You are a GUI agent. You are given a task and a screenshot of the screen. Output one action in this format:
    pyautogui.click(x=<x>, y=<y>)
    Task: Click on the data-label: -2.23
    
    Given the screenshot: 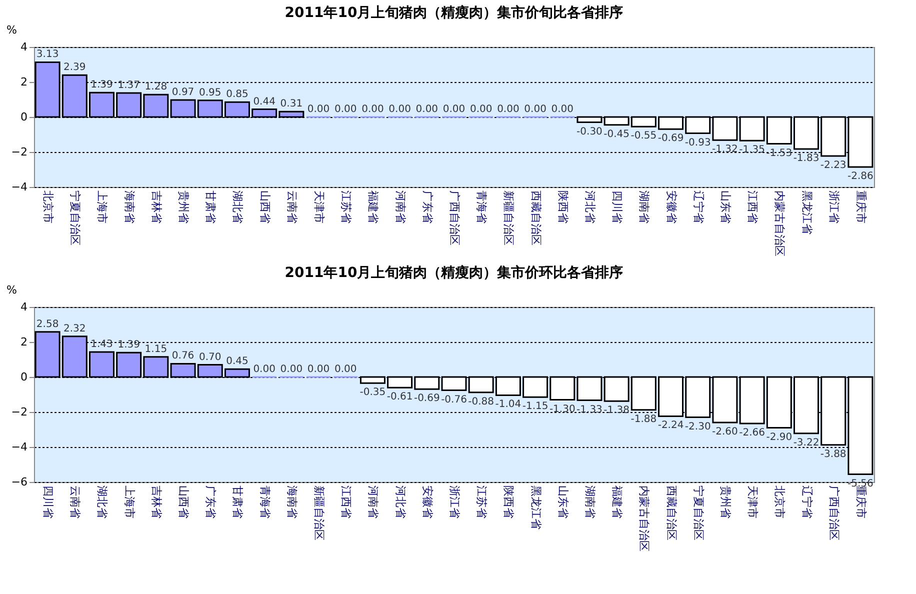 What is the action you would take?
    pyautogui.click(x=833, y=166)
    